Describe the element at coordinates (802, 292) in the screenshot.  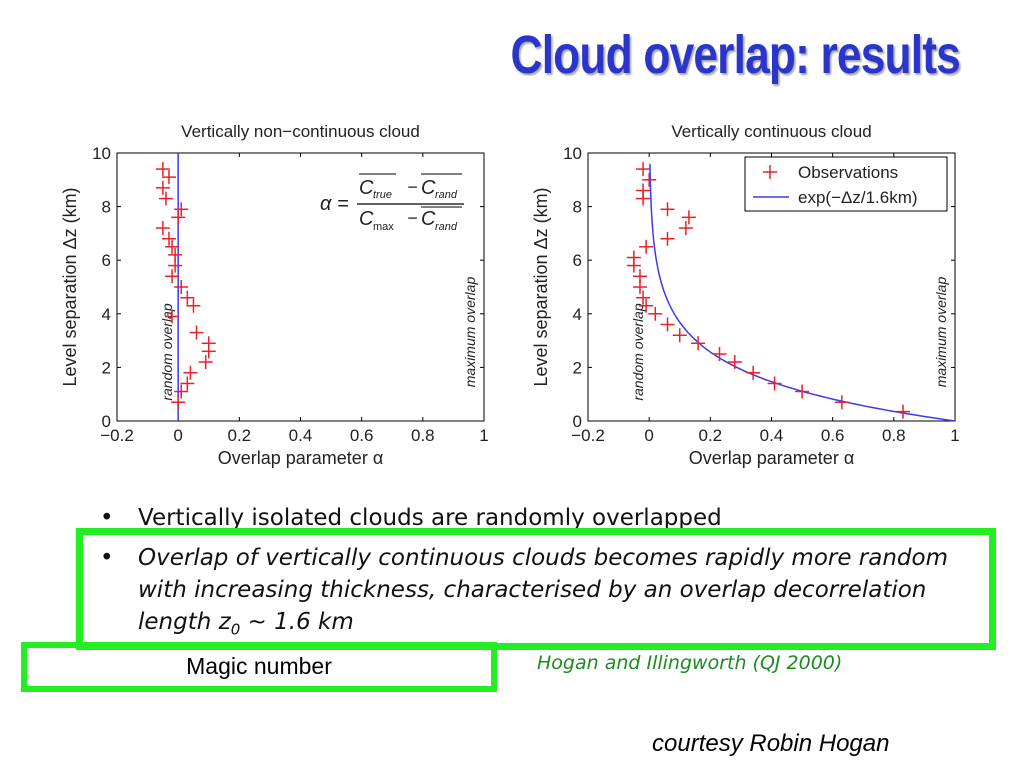
I see `series-line-exp` at that location.